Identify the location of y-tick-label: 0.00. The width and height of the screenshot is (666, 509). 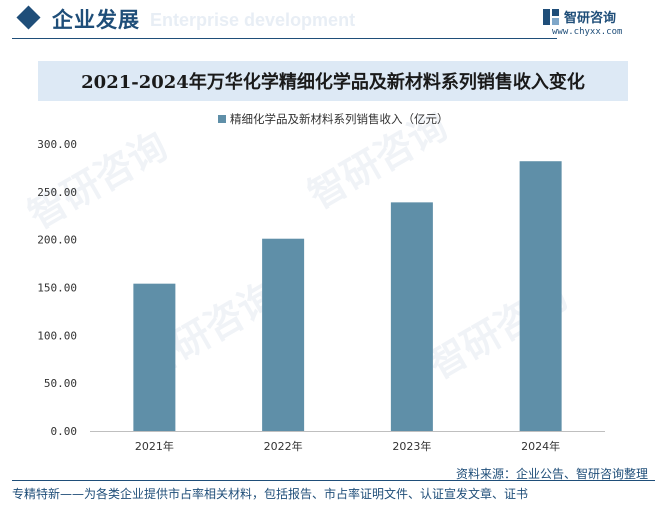
(64, 431).